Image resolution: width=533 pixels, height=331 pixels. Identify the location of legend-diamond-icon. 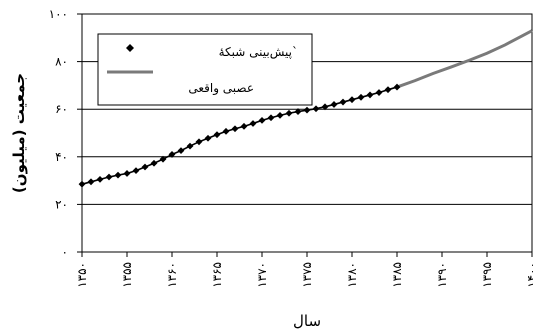
(130, 48).